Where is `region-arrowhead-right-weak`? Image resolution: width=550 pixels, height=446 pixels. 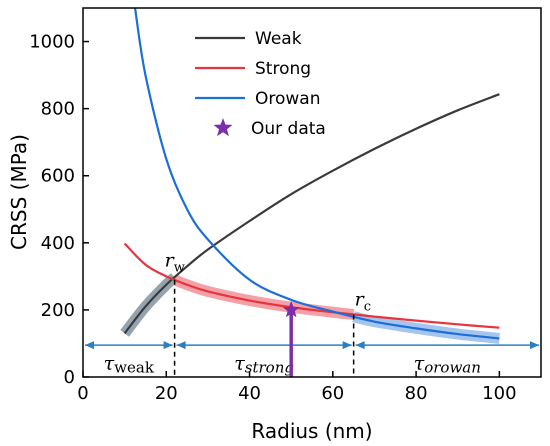
region-arrowhead-right-weak is located at coordinates (168, 345).